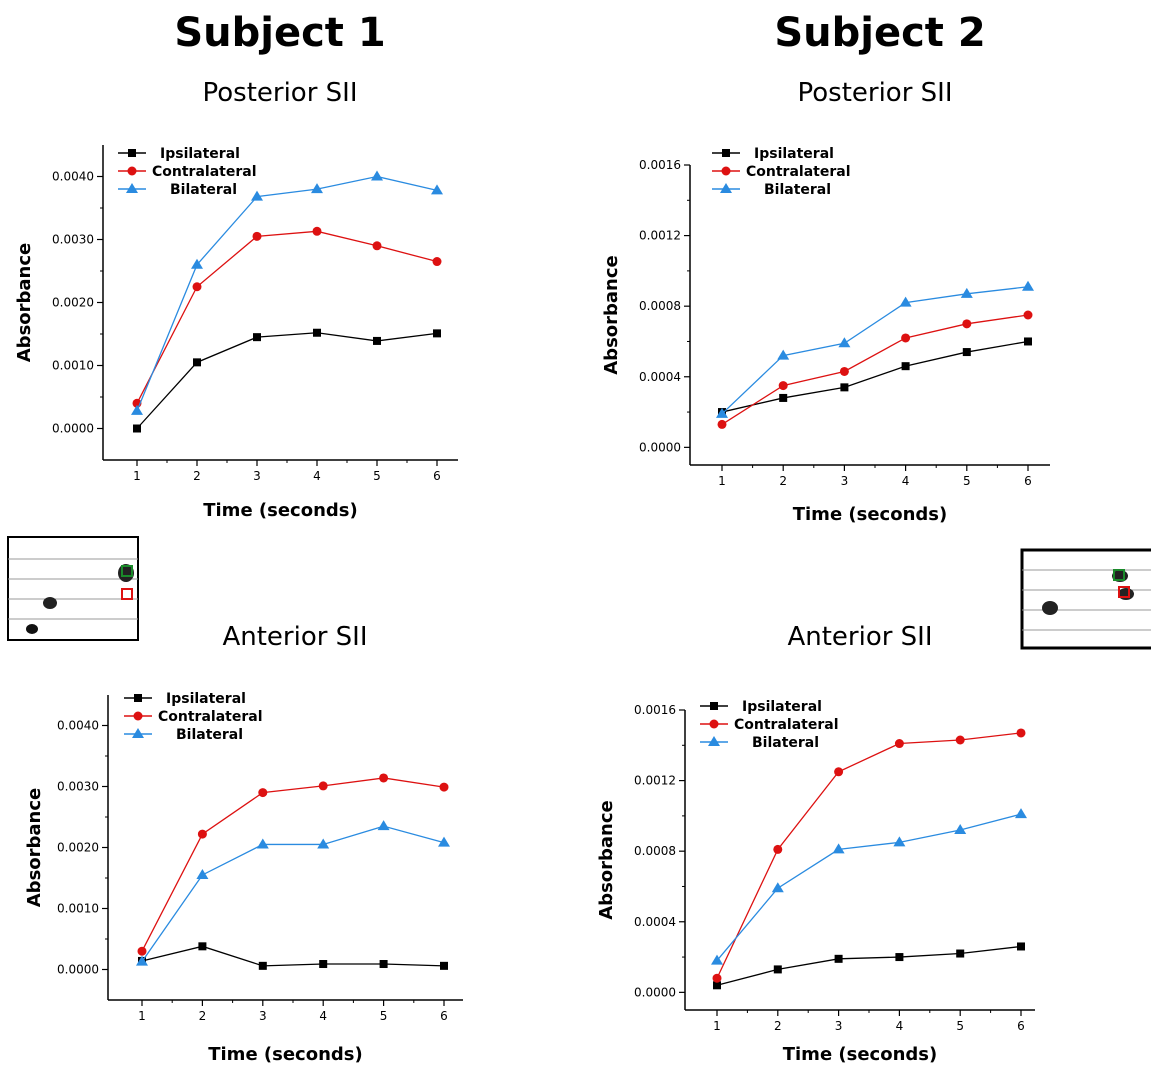 The width and height of the screenshot is (1151, 1065). I want to click on chart-title-anterior-subject2: Anterior SII, so click(860, 637).